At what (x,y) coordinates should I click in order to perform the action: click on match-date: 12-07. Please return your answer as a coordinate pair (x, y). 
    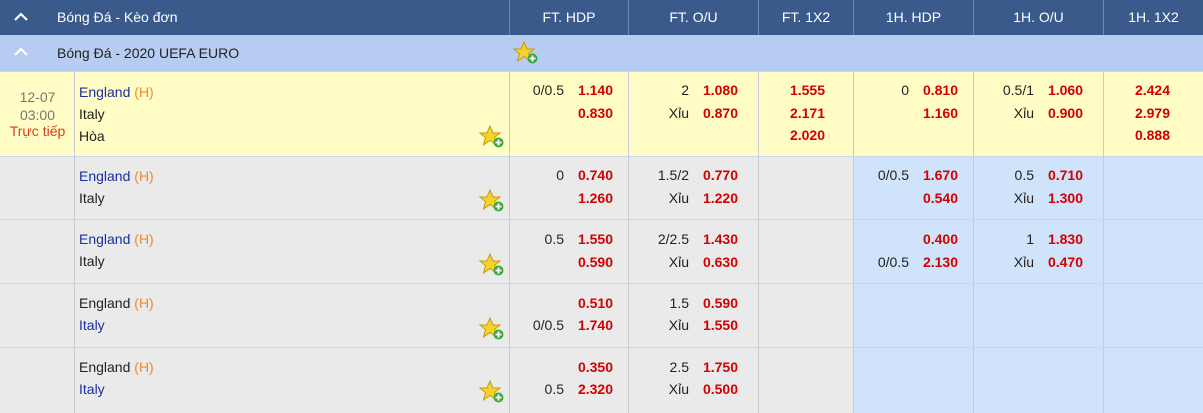
    Looking at the image, I should click on (37, 97).